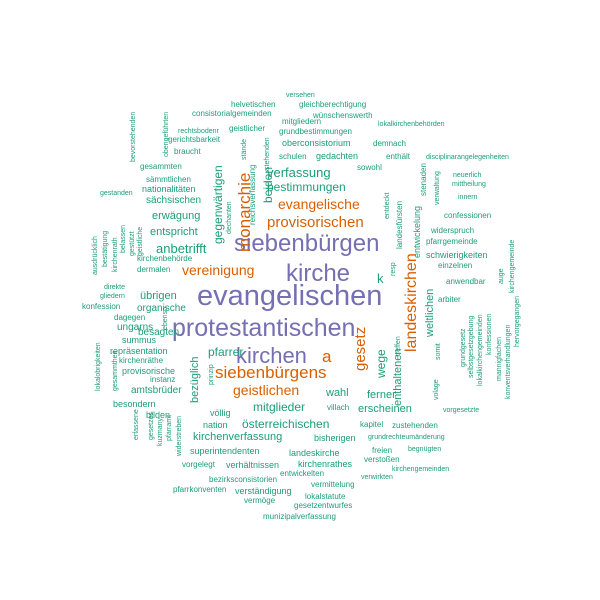 The height and width of the screenshot is (600, 600). I want to click on word-vermittelung: vermittelung, so click(333, 484).